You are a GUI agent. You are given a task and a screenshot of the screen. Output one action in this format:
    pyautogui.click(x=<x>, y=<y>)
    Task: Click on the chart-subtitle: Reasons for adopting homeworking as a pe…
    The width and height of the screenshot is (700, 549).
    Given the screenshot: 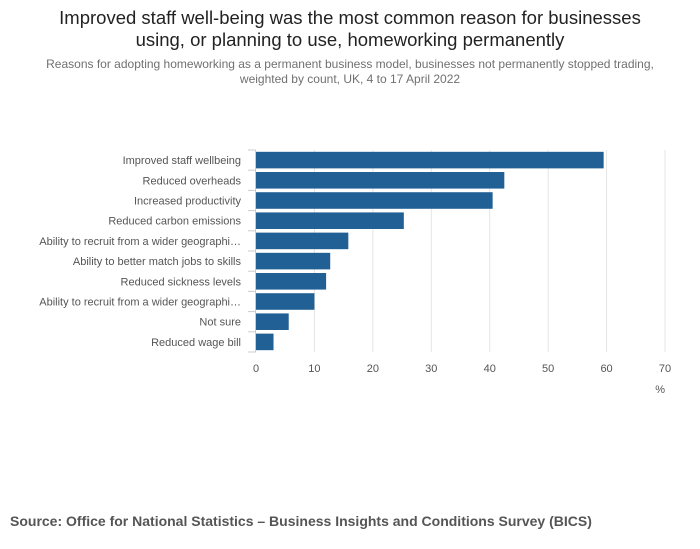 What is the action you would take?
    pyautogui.click(x=350, y=72)
    